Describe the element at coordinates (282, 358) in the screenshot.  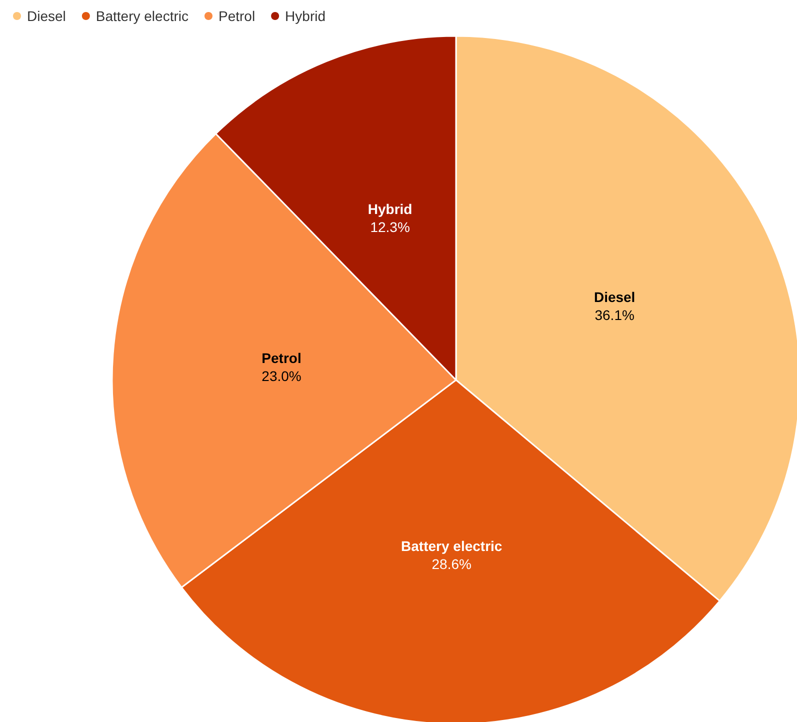
I see `slice-label: Petrol` at that location.